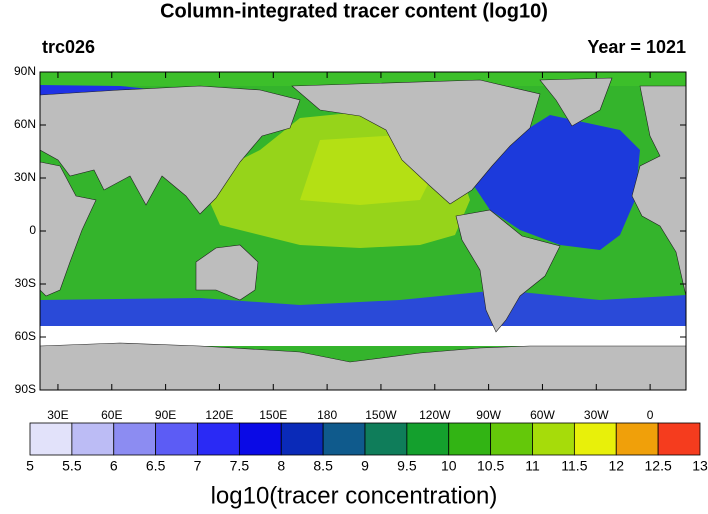 This screenshot has width=708, height=514. I want to click on lon-label: 30W, so click(596, 415).